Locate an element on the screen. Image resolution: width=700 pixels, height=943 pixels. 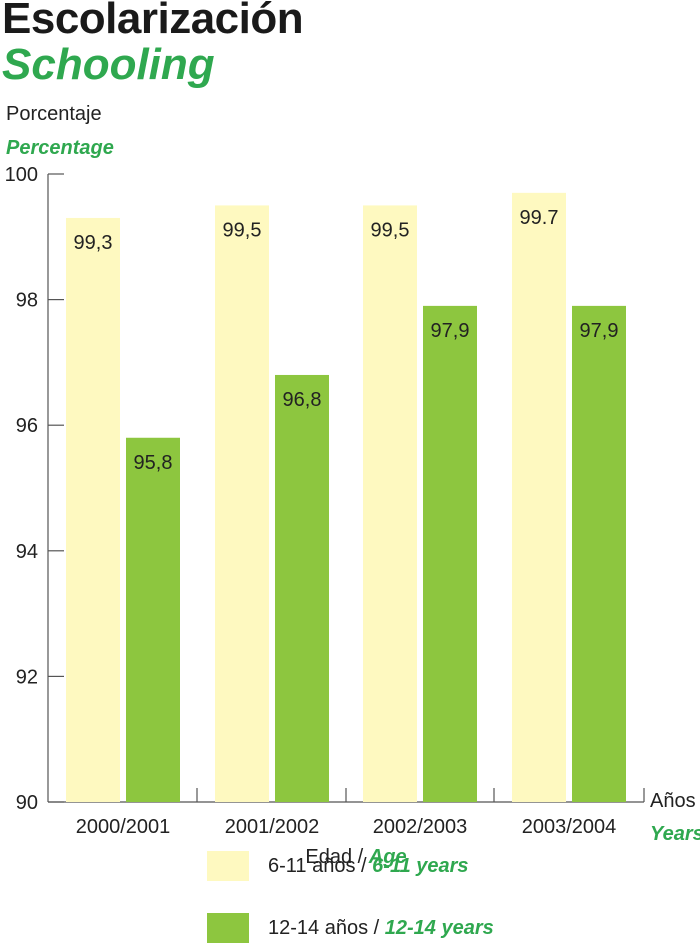
y-tick-label-92: 92 is located at coordinates (27, 677).